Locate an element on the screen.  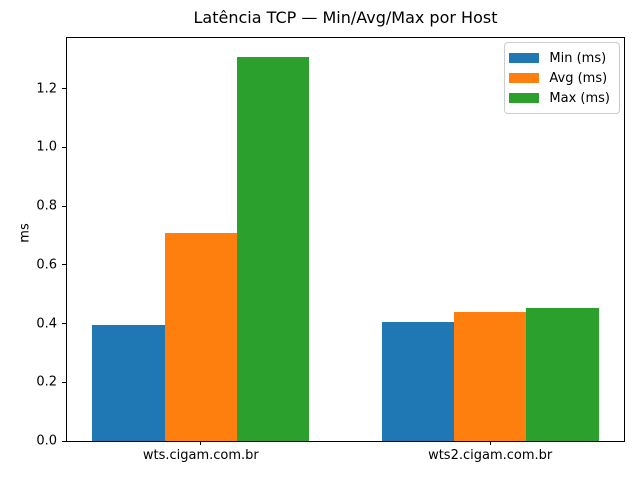
bar-min-wts2.cigam.com.br is located at coordinates (417, 381).